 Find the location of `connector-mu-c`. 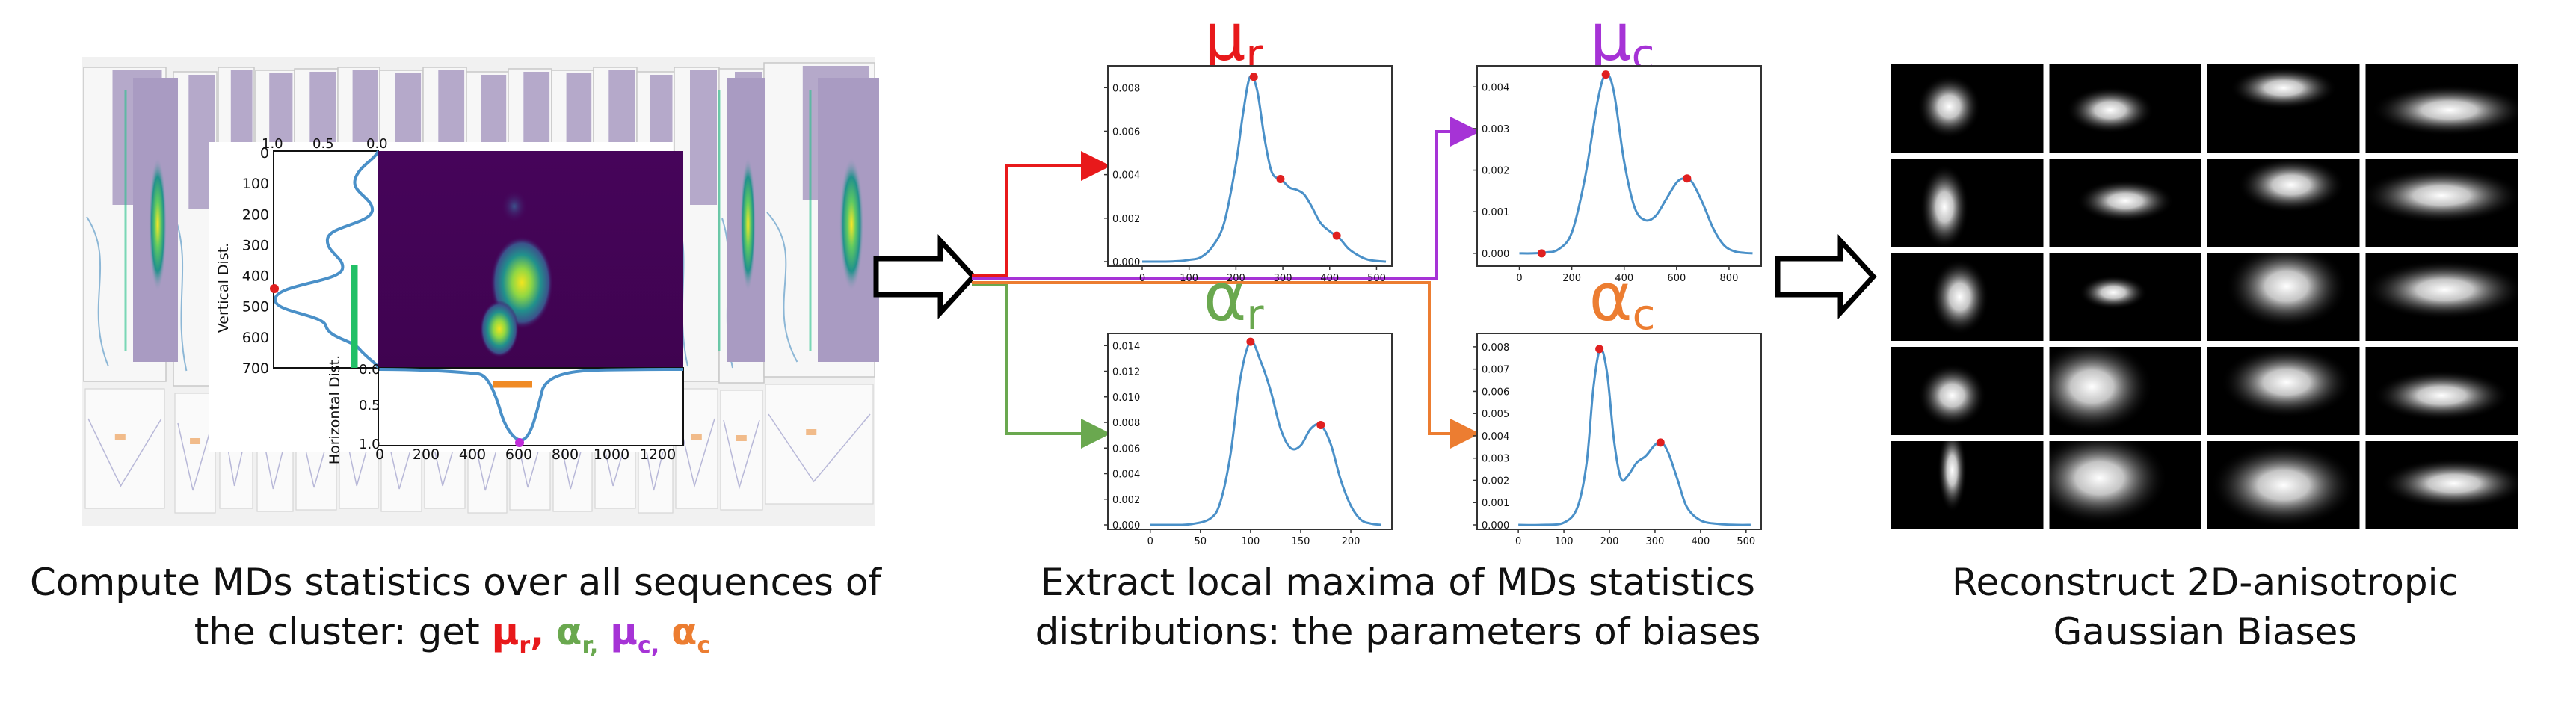

connector-mu-c is located at coordinates (1226, 198).